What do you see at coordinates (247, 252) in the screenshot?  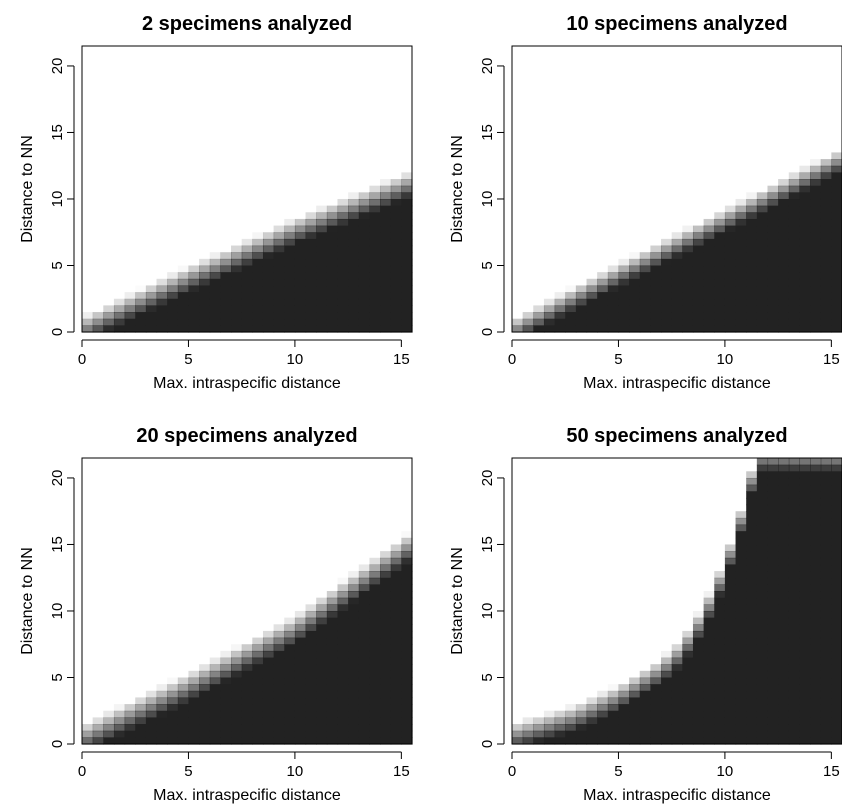 I see `panel-1-heatmap-cells` at bounding box center [247, 252].